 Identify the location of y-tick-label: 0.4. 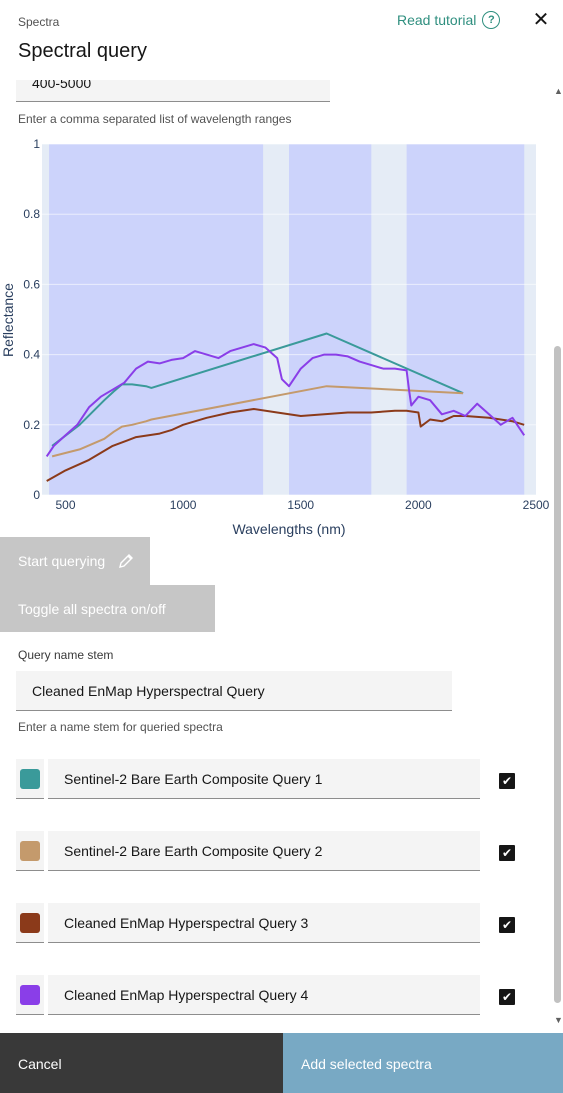
(31, 355).